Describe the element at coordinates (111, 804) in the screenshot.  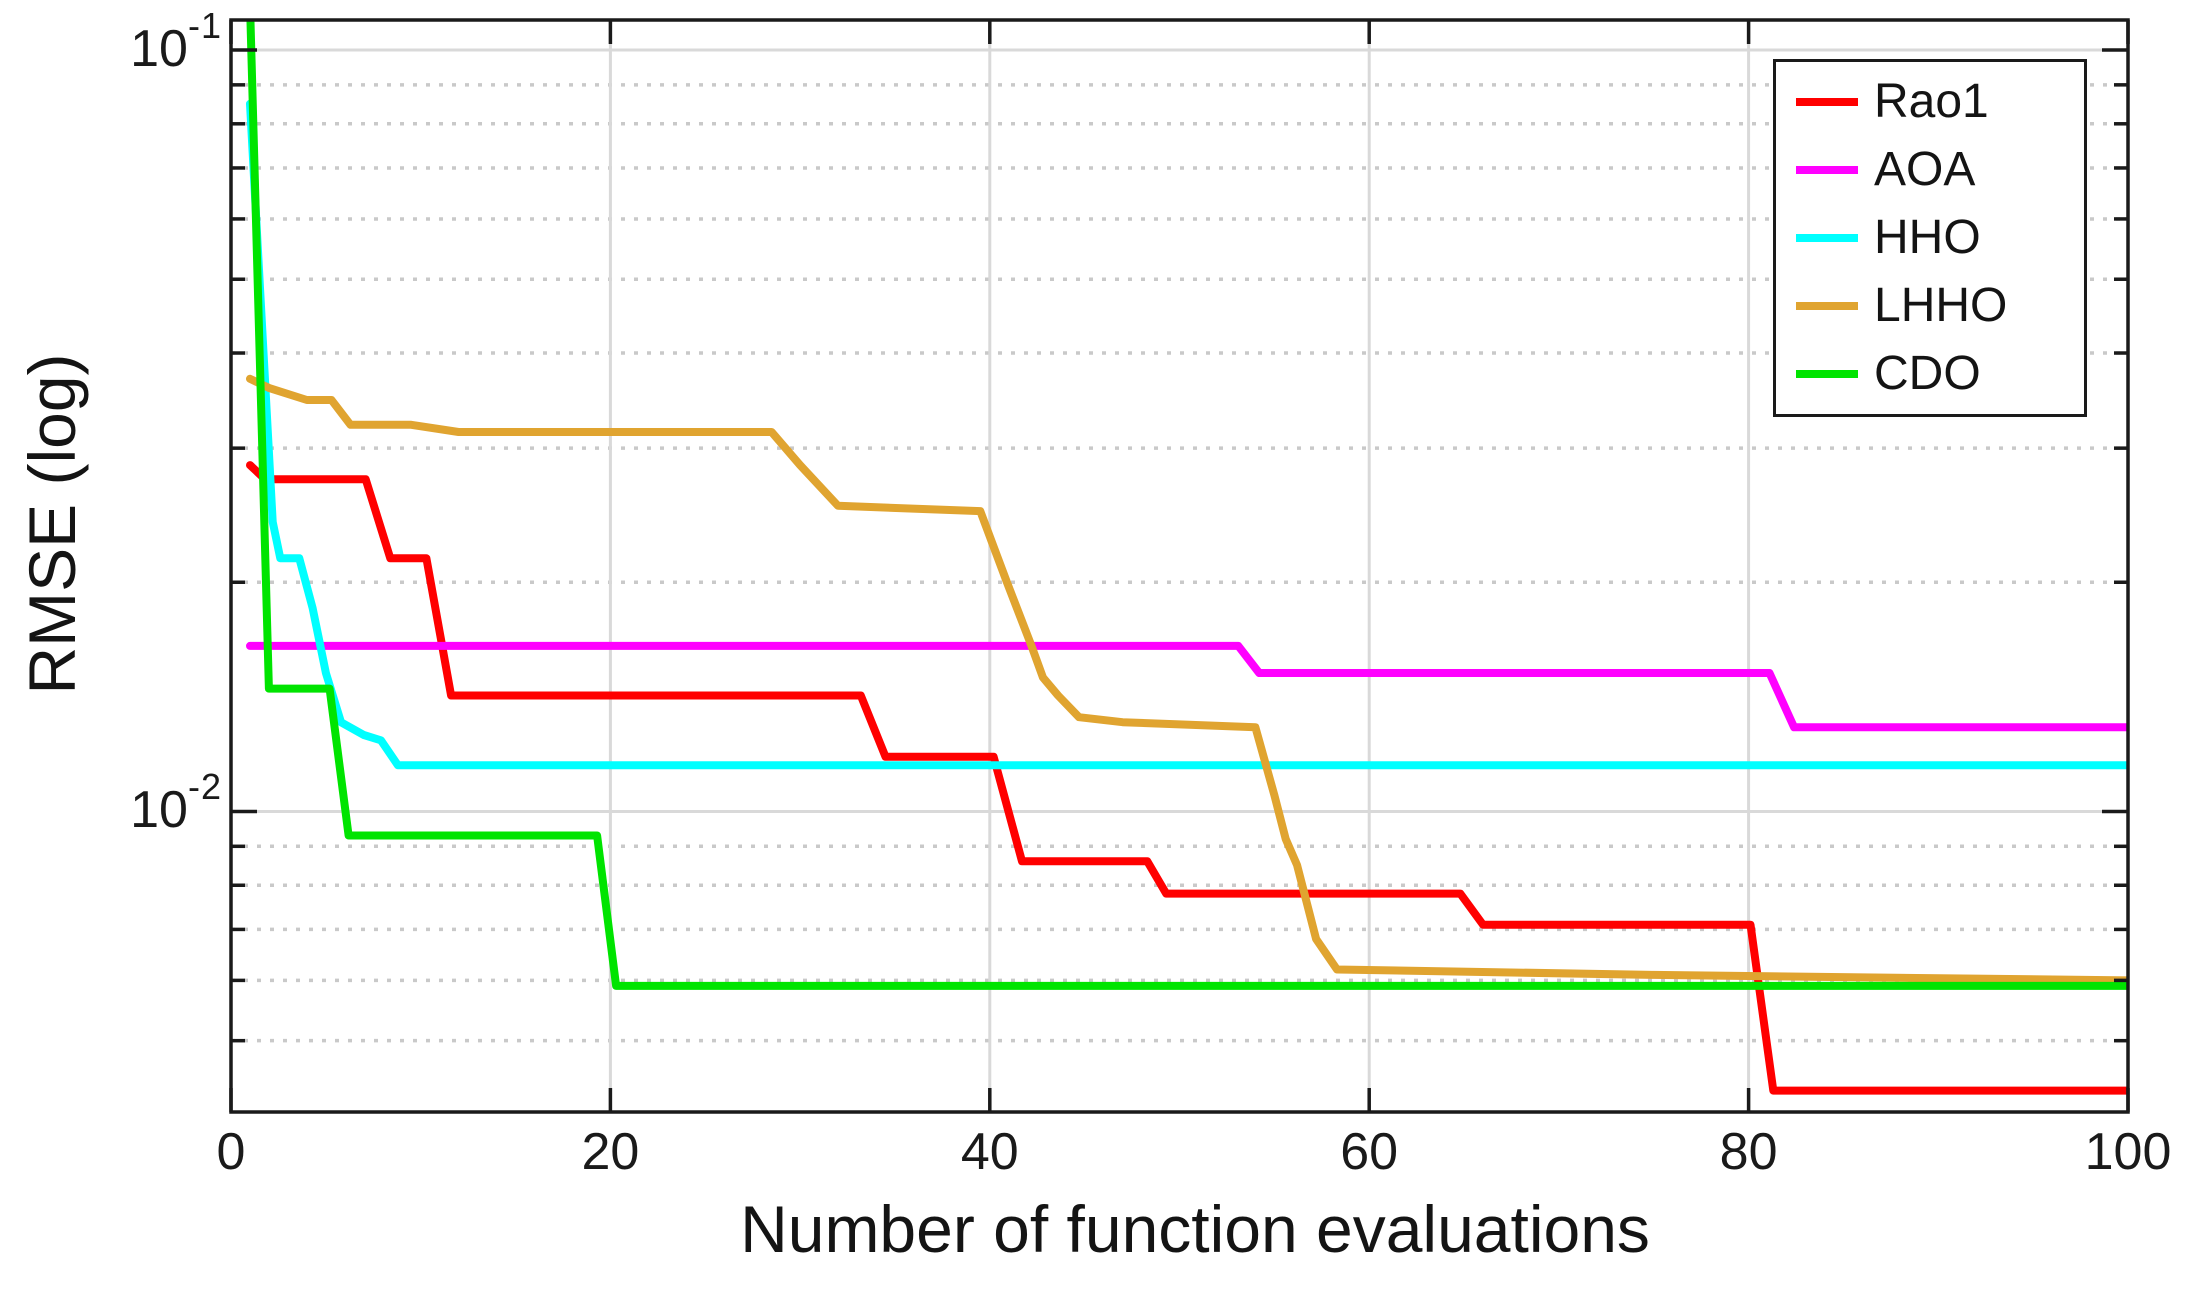
I see `y-tick-label: 10-2` at that location.